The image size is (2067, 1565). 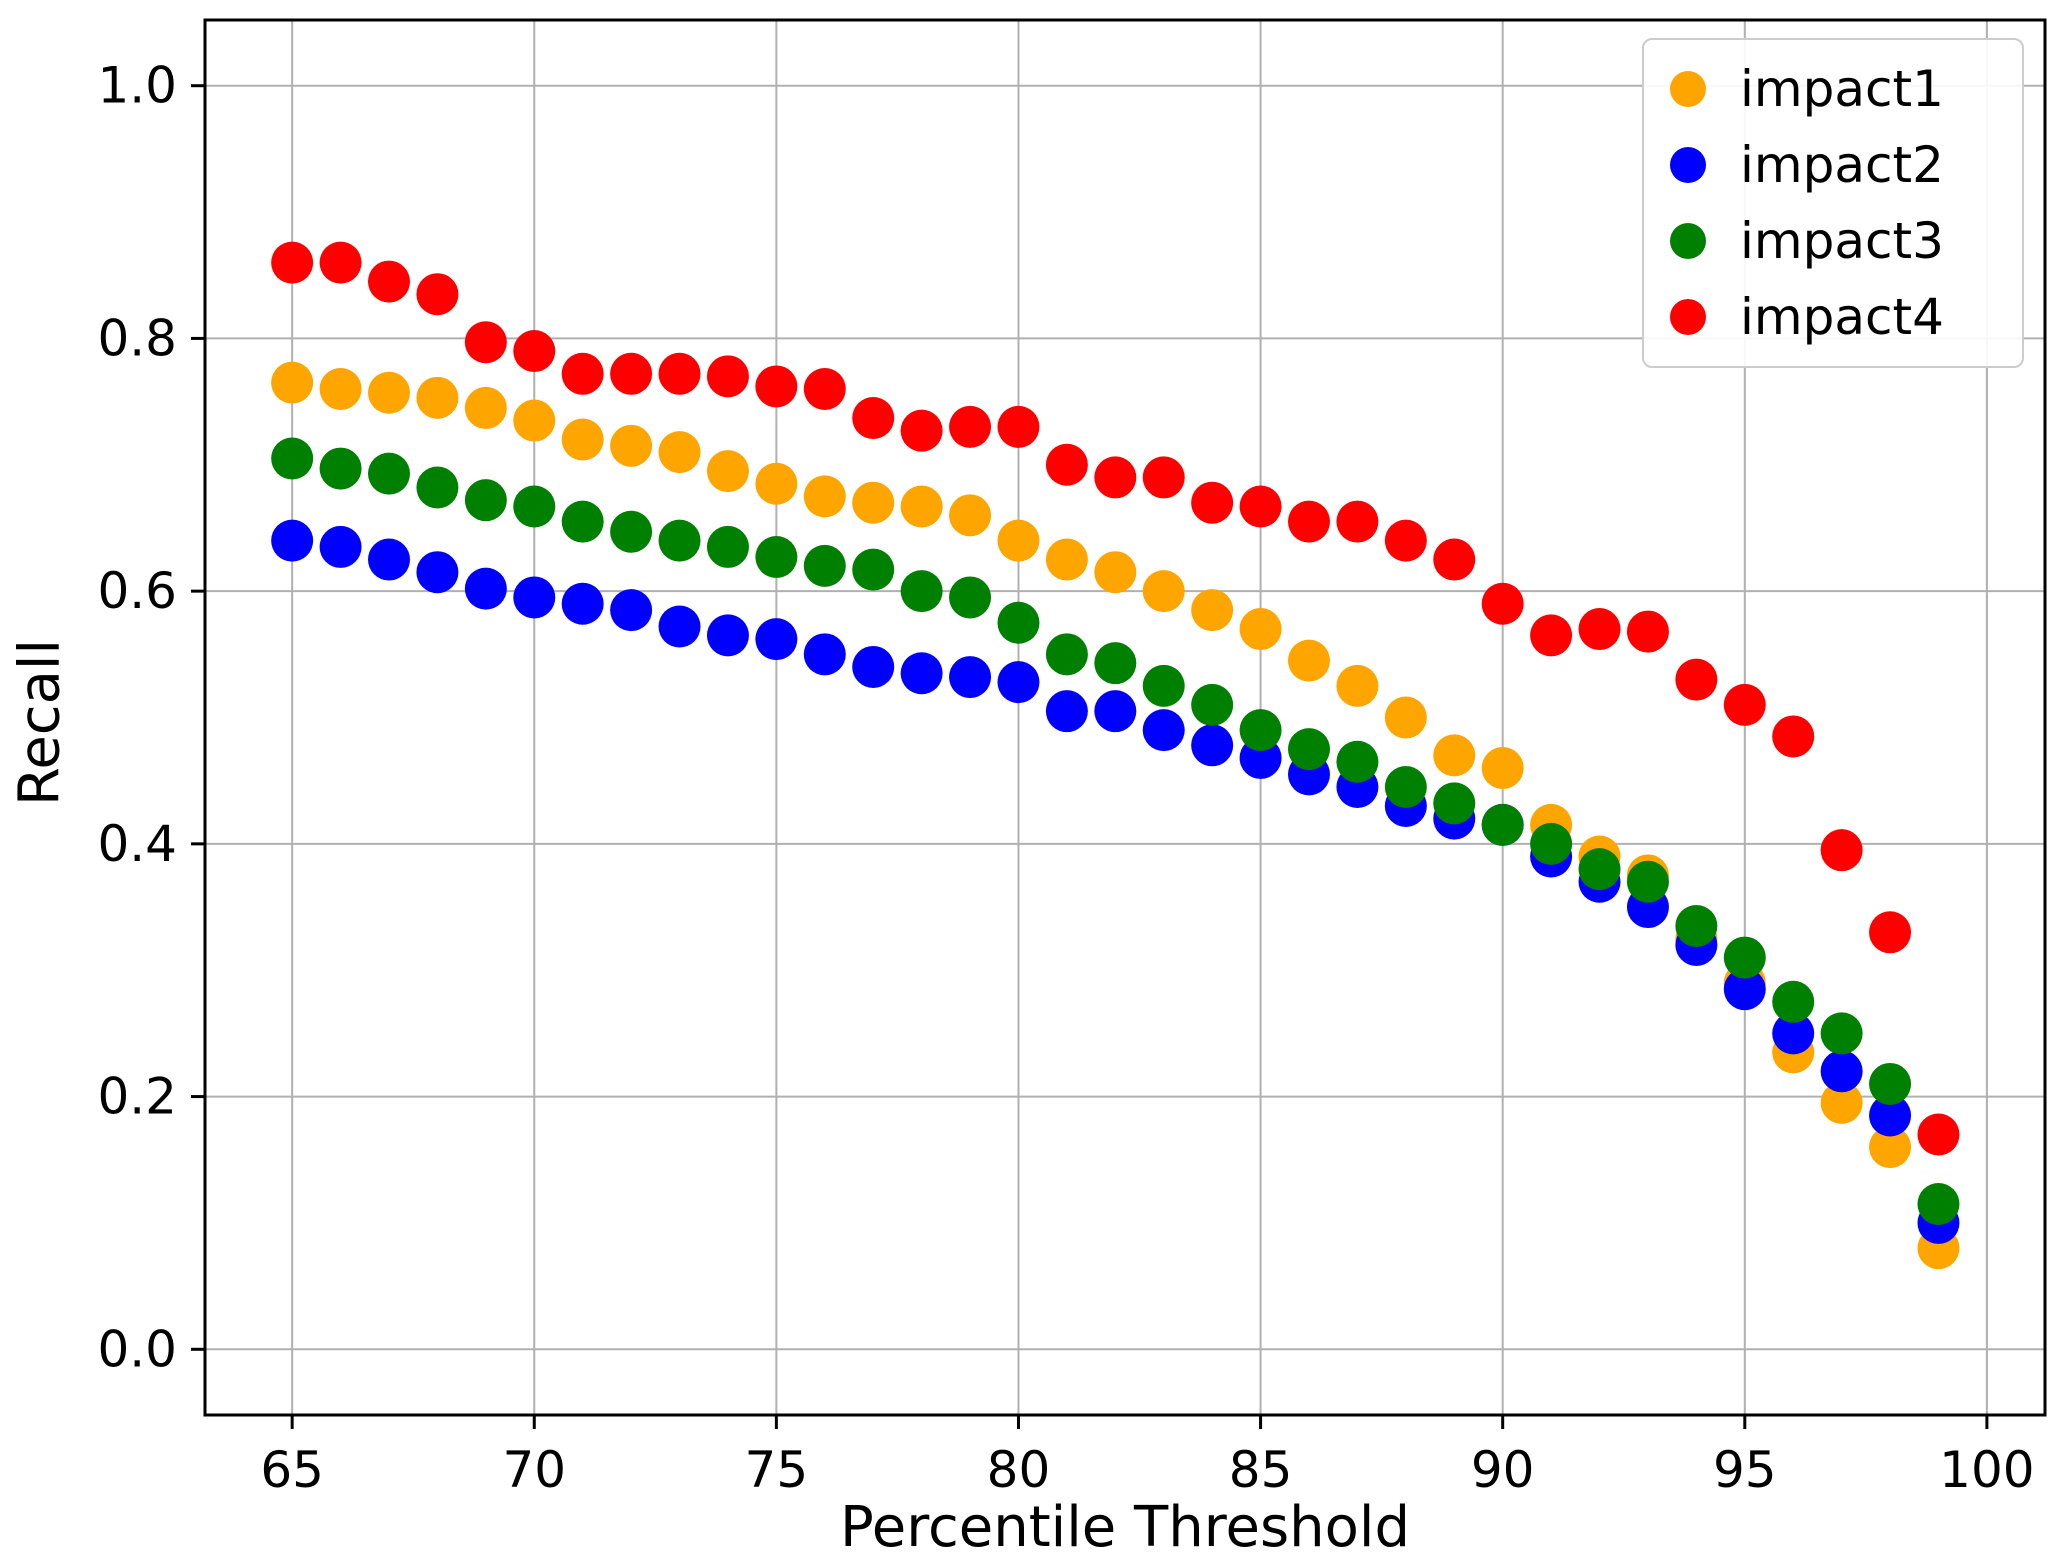 What do you see at coordinates (292, 1470) in the screenshot?
I see `x-tick-label: 65` at bounding box center [292, 1470].